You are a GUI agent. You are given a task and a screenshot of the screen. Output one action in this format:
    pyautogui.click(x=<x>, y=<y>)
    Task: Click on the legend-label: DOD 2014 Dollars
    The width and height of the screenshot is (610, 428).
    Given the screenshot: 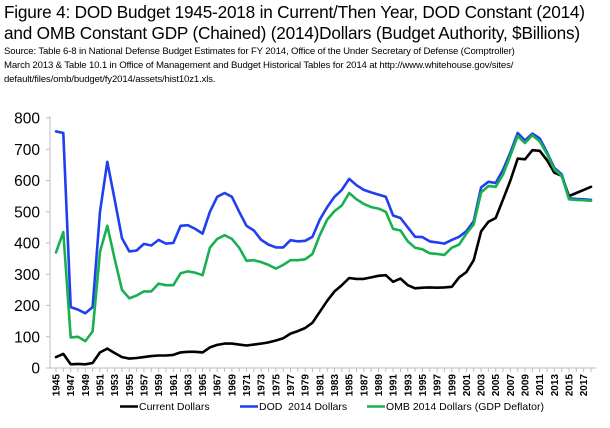 What is the action you would take?
    pyautogui.click(x=303, y=407)
    